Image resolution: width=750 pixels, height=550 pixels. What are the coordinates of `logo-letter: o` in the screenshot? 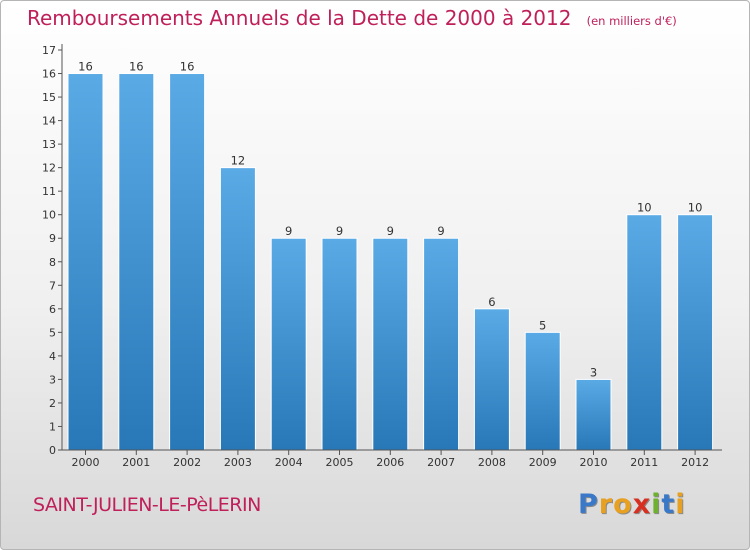 It's located at (623, 504).